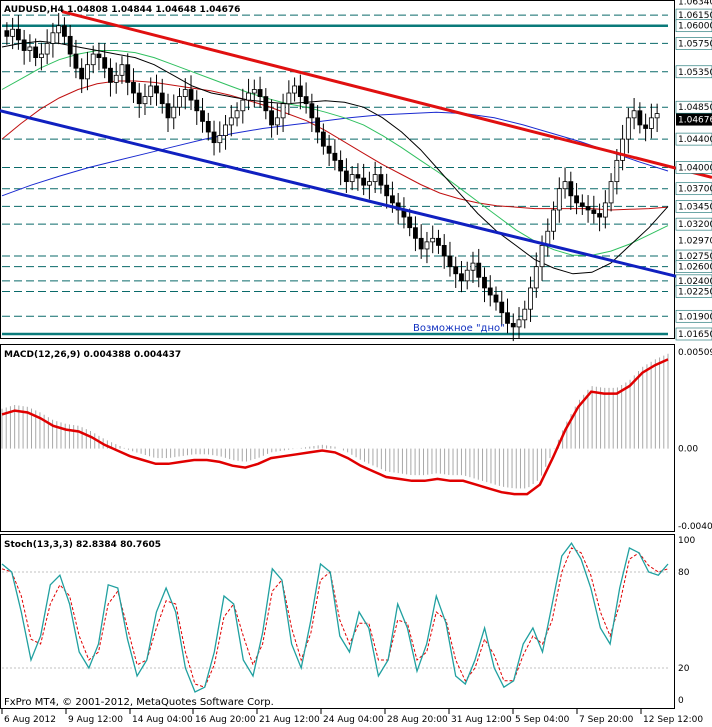 This screenshot has height=727, width=712. I want to click on level-price-label: 1.05350, so click(695, 73).